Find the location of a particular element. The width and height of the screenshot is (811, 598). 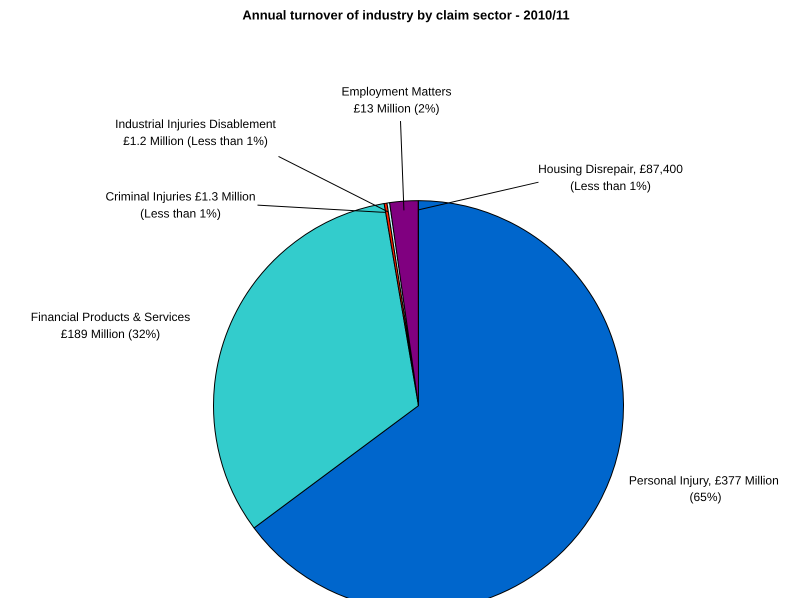

chart-title: Annual turnover of industry by claim sector - 2010/11 is located at coordinates (406, 15).